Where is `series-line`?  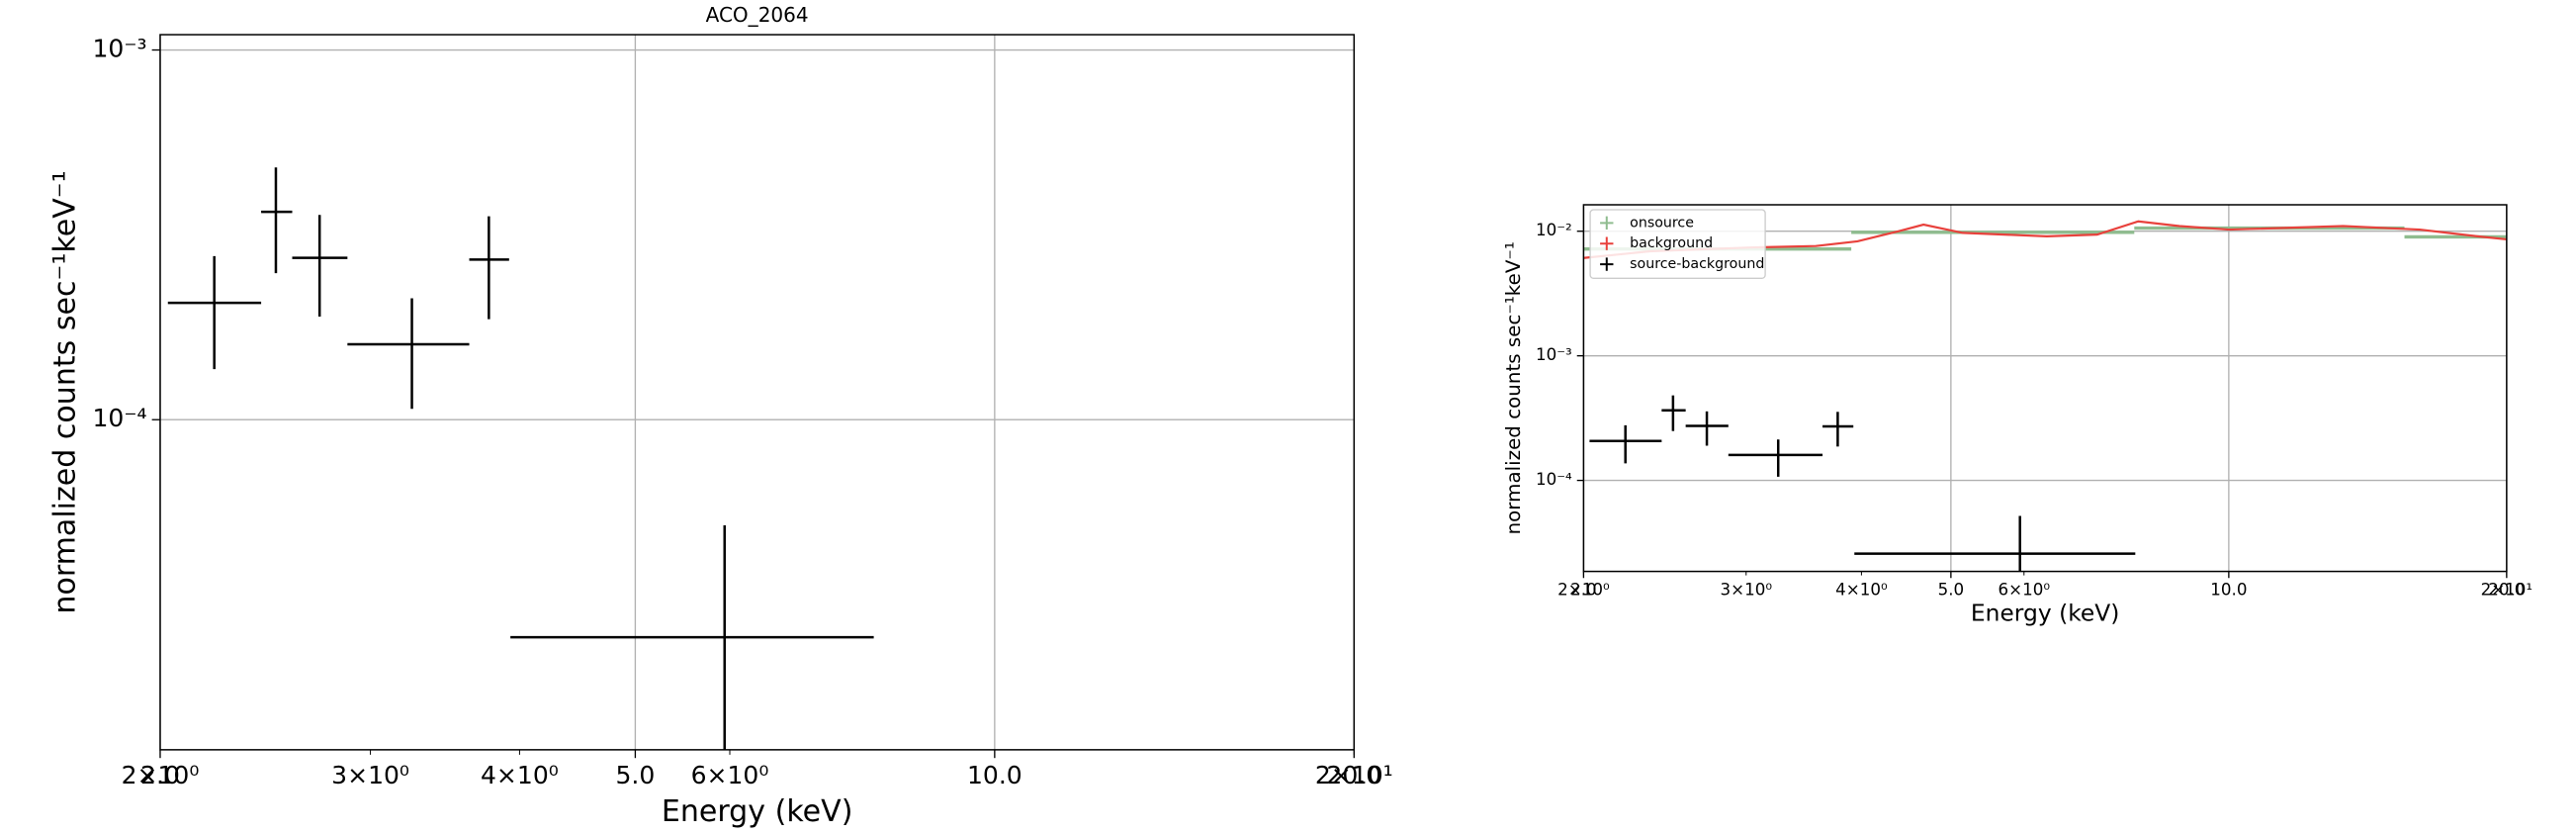 series-line is located at coordinates (2045, 239).